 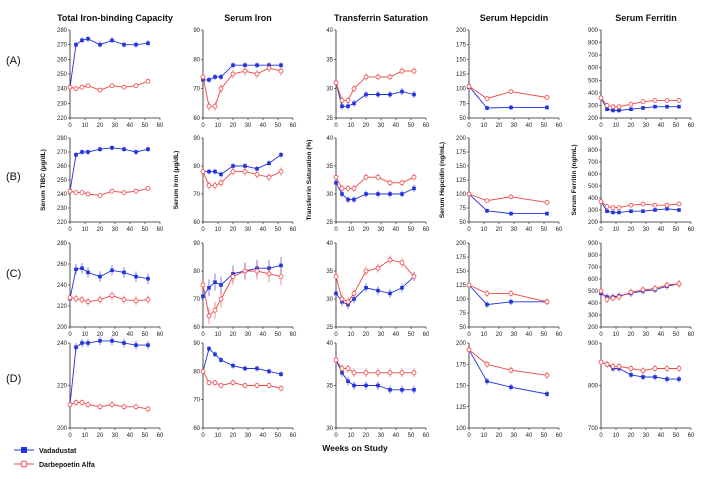 I want to click on y-tick-label: 200, so click(x=593, y=119).